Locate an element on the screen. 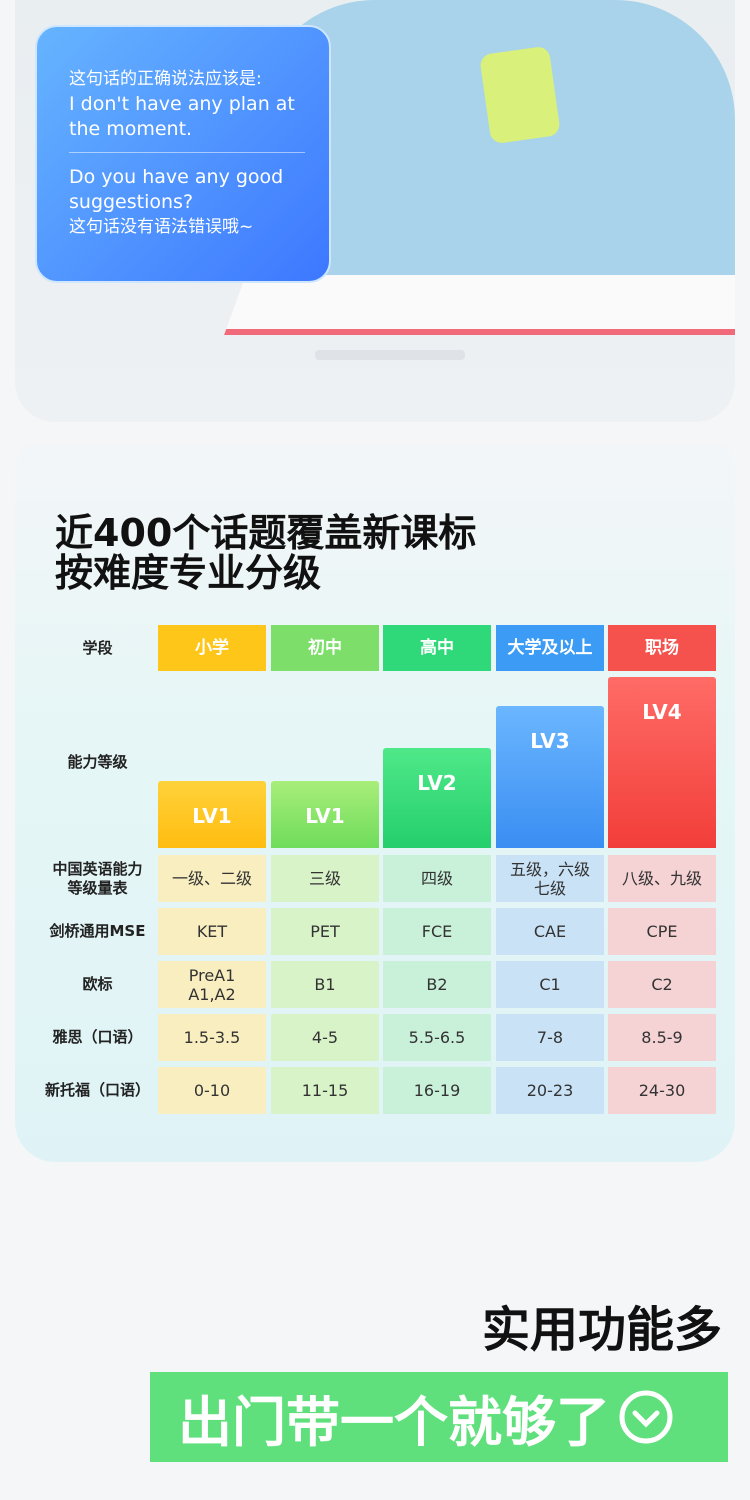  table-cell: 四级 is located at coordinates (437, 878).